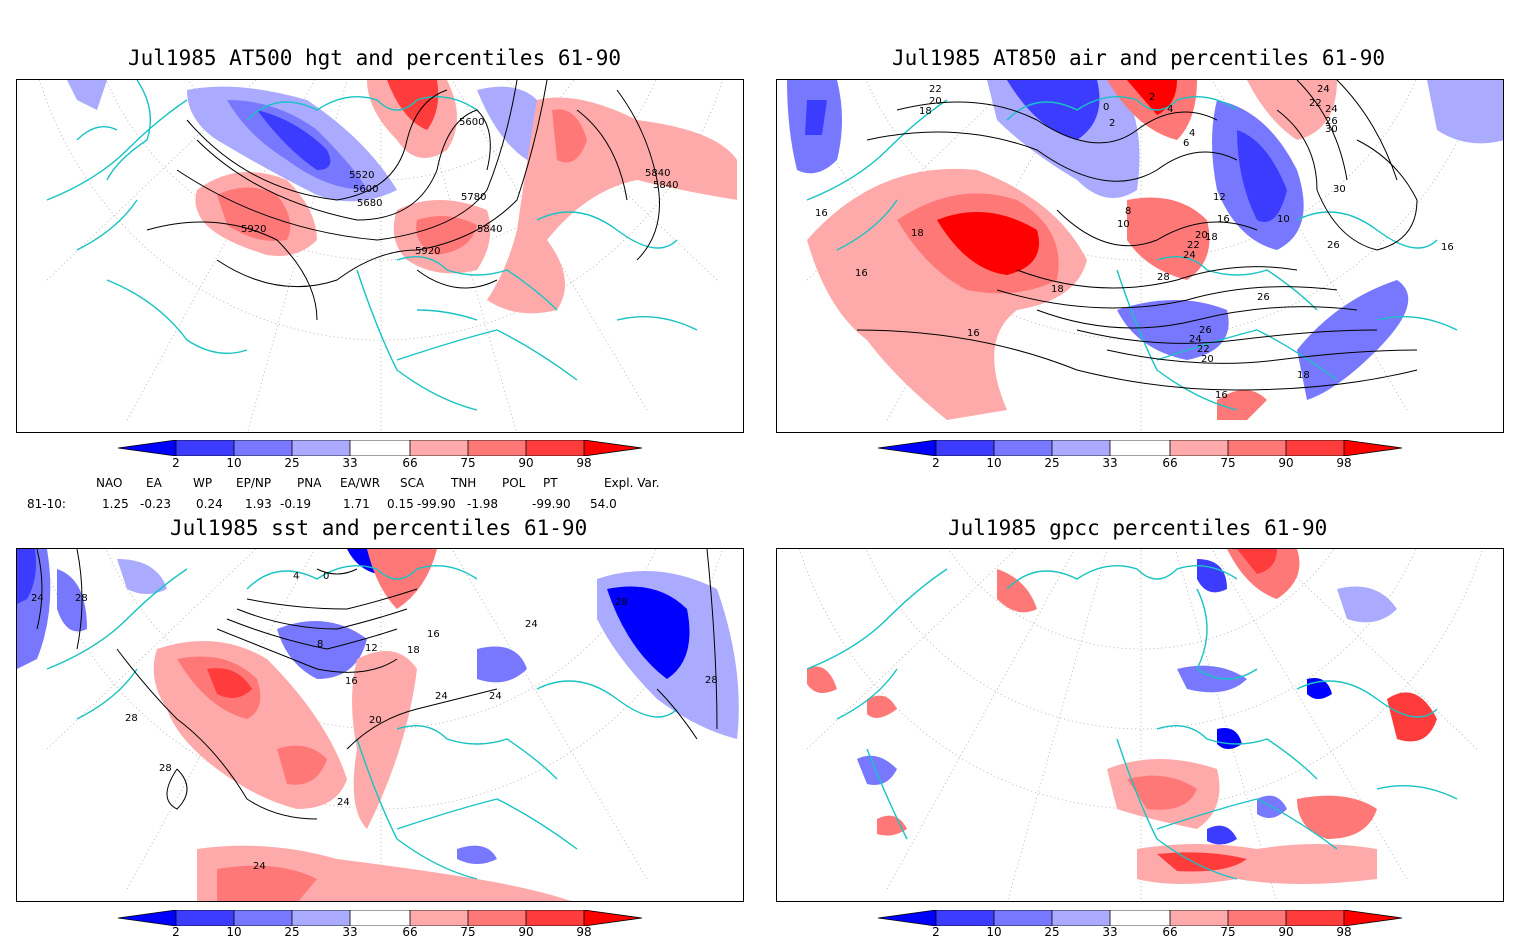 This screenshot has width=1520, height=940. I want to click on index-header: NAO, so click(109, 483).